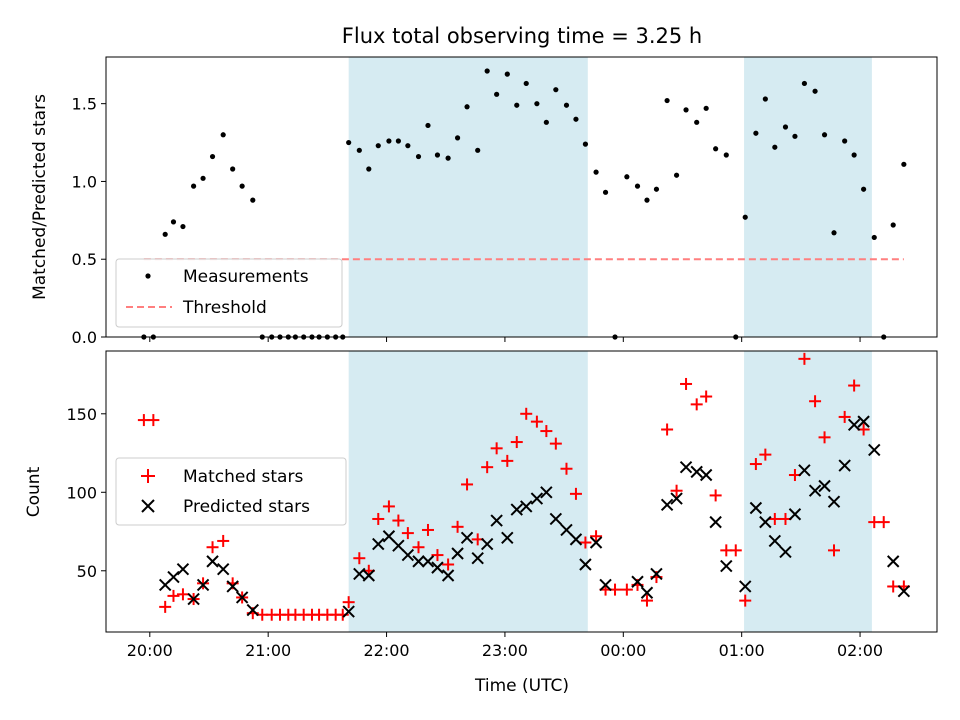 This screenshot has height=720, width=960. Describe the element at coordinates (522, 36) in the screenshot. I see `chart-title: Flux total observing time = 3.25 h` at that location.